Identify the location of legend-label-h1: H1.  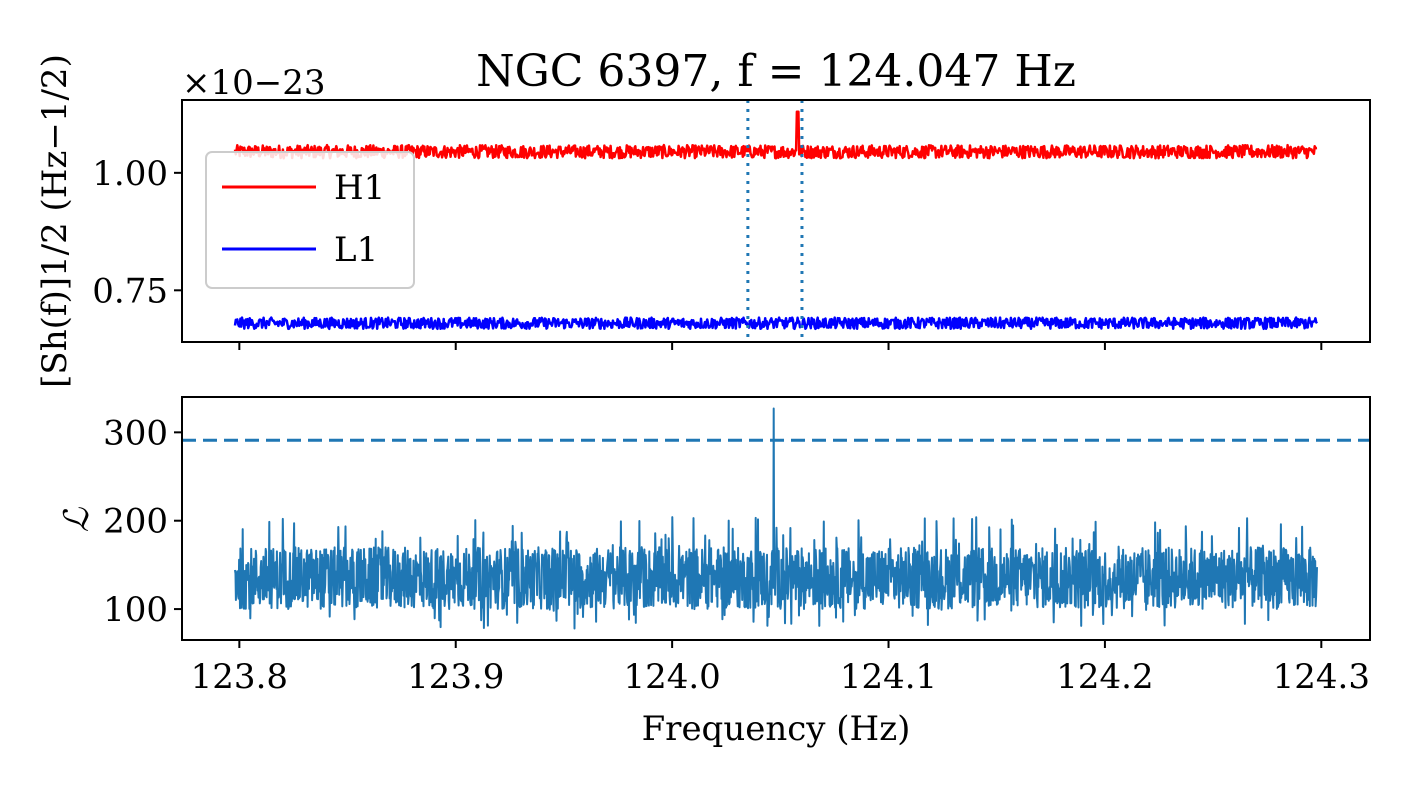
(359, 188).